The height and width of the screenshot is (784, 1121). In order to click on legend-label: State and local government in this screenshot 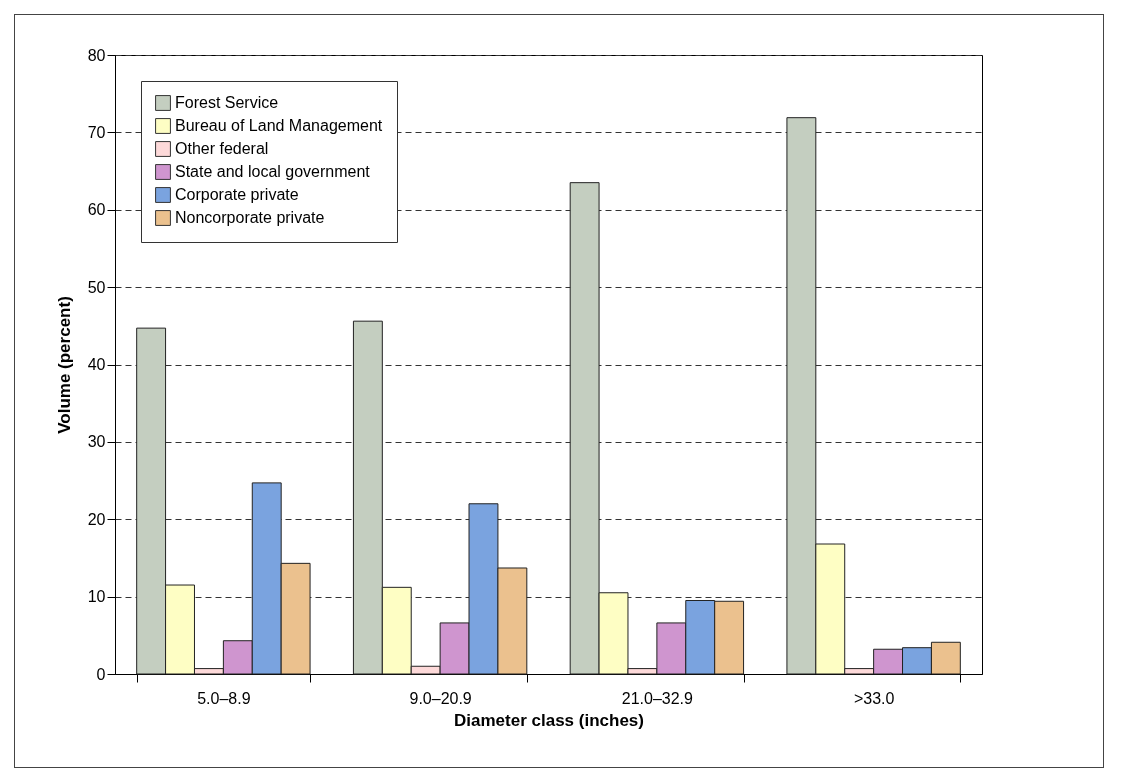, I will do `click(273, 171)`.